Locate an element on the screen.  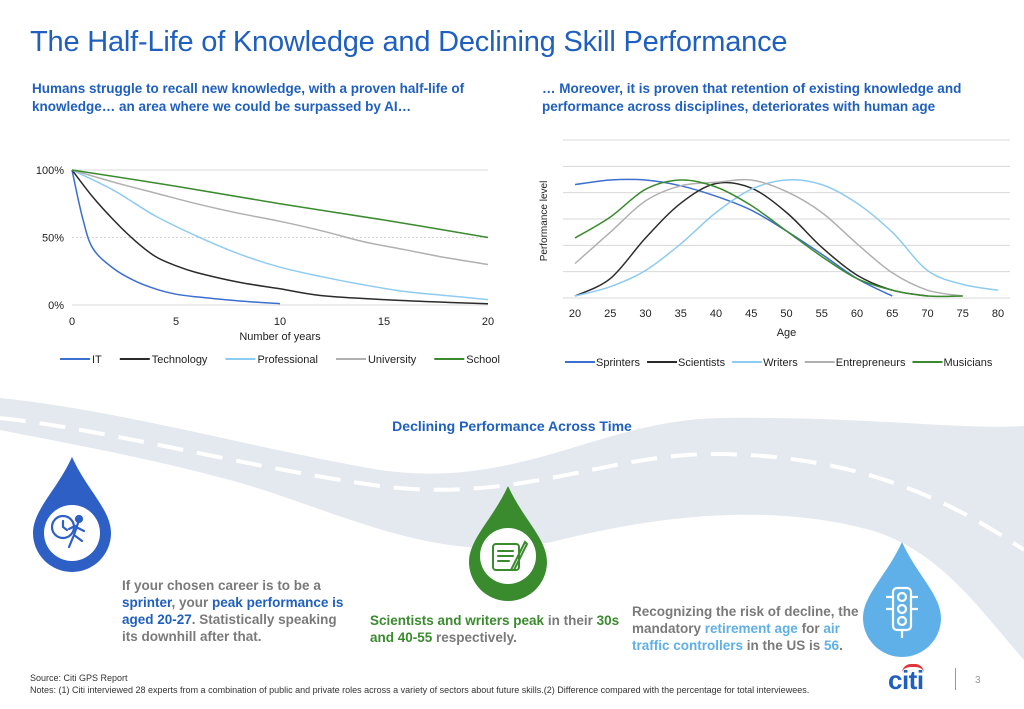
y-tick-label: 50% is located at coordinates (53, 239).